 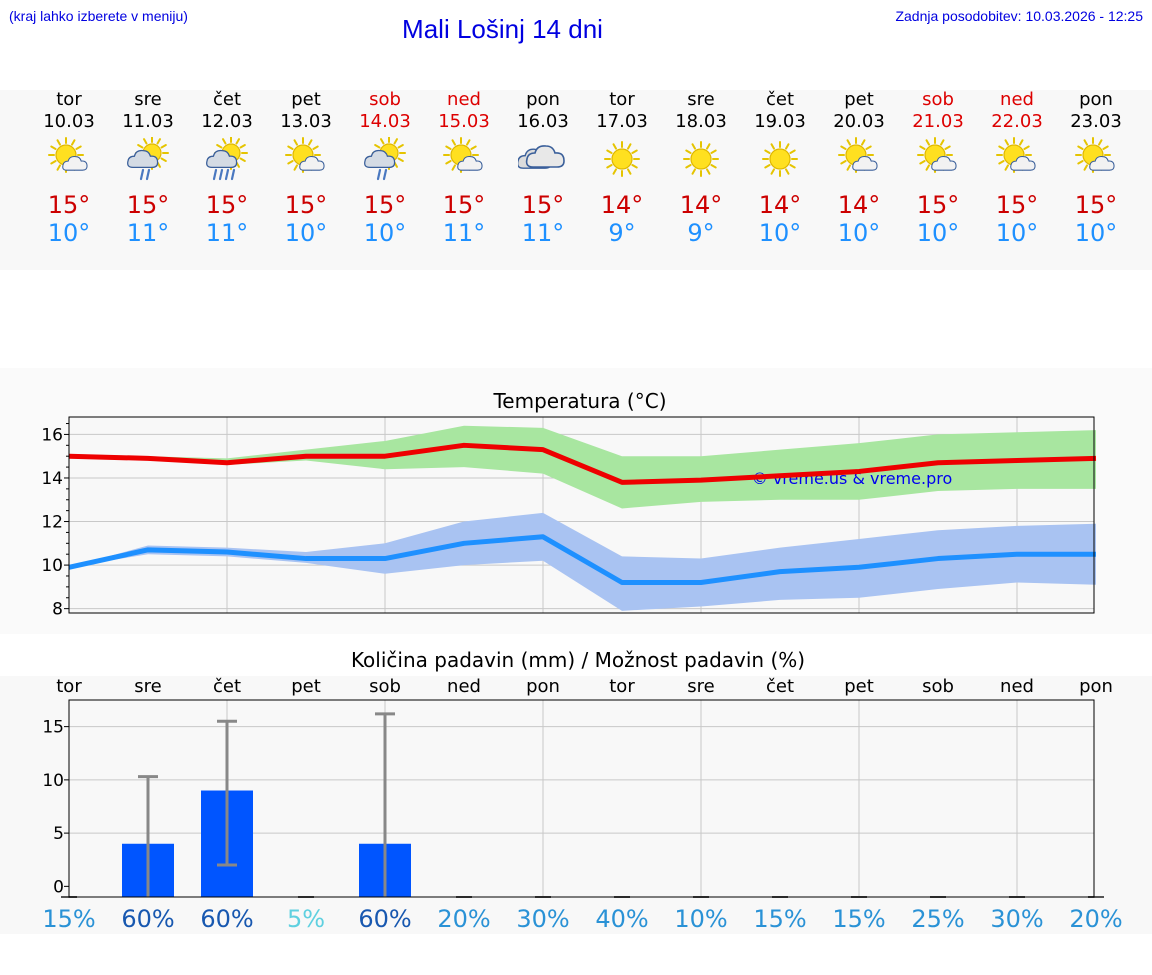 I want to click on forecast-day: pon 23.03 15° 10°, so click(x=1096, y=168).